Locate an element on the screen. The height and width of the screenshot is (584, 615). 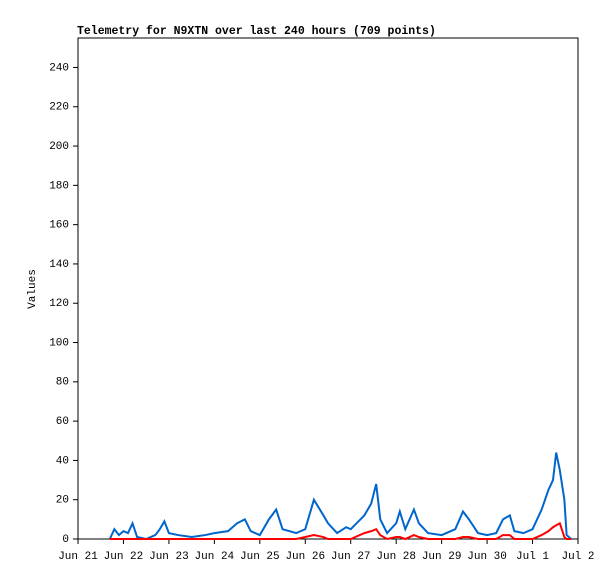
y-tick-label: 80 is located at coordinates (62, 383).